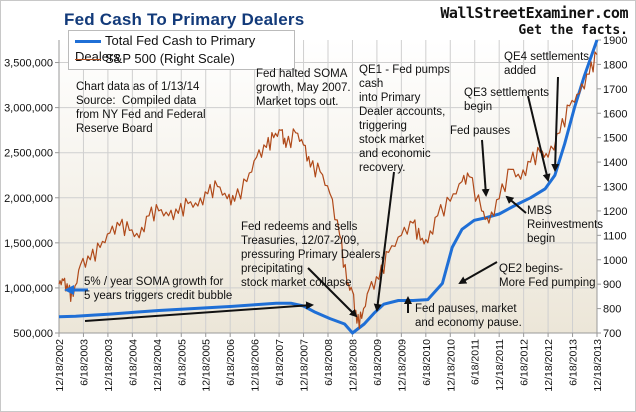  Describe the element at coordinates (615, 139) in the screenshot. I see `y-right-tick-label: 1500` at that location.